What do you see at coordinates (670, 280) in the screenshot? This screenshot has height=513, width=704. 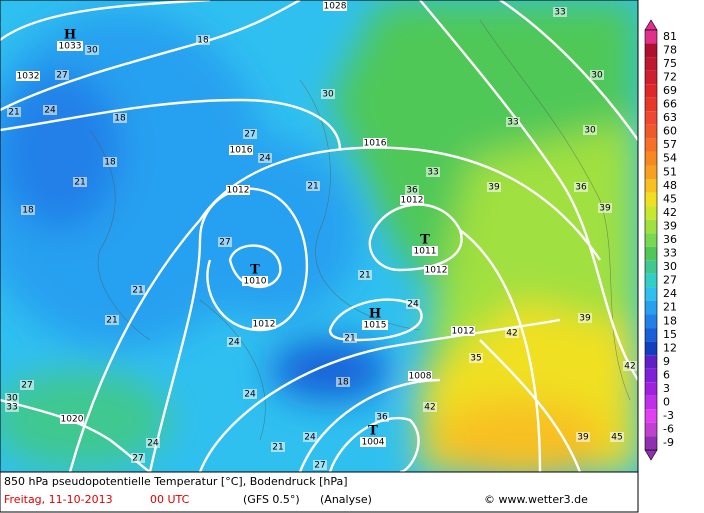 I see `legend-label: 27` at bounding box center [670, 280].